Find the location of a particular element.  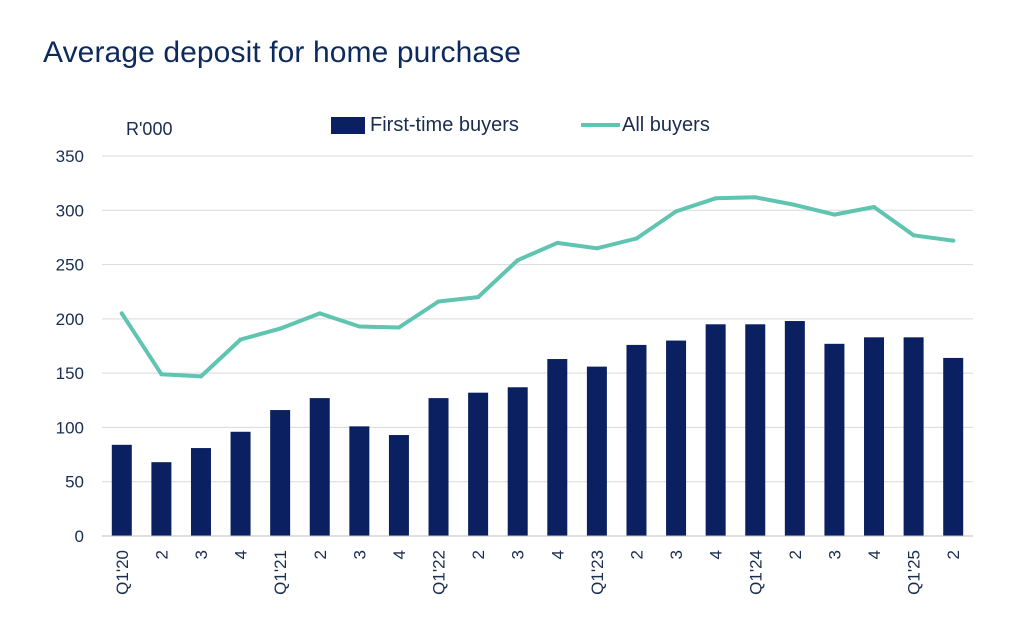

y-tick-label: 300 is located at coordinates (70, 210).